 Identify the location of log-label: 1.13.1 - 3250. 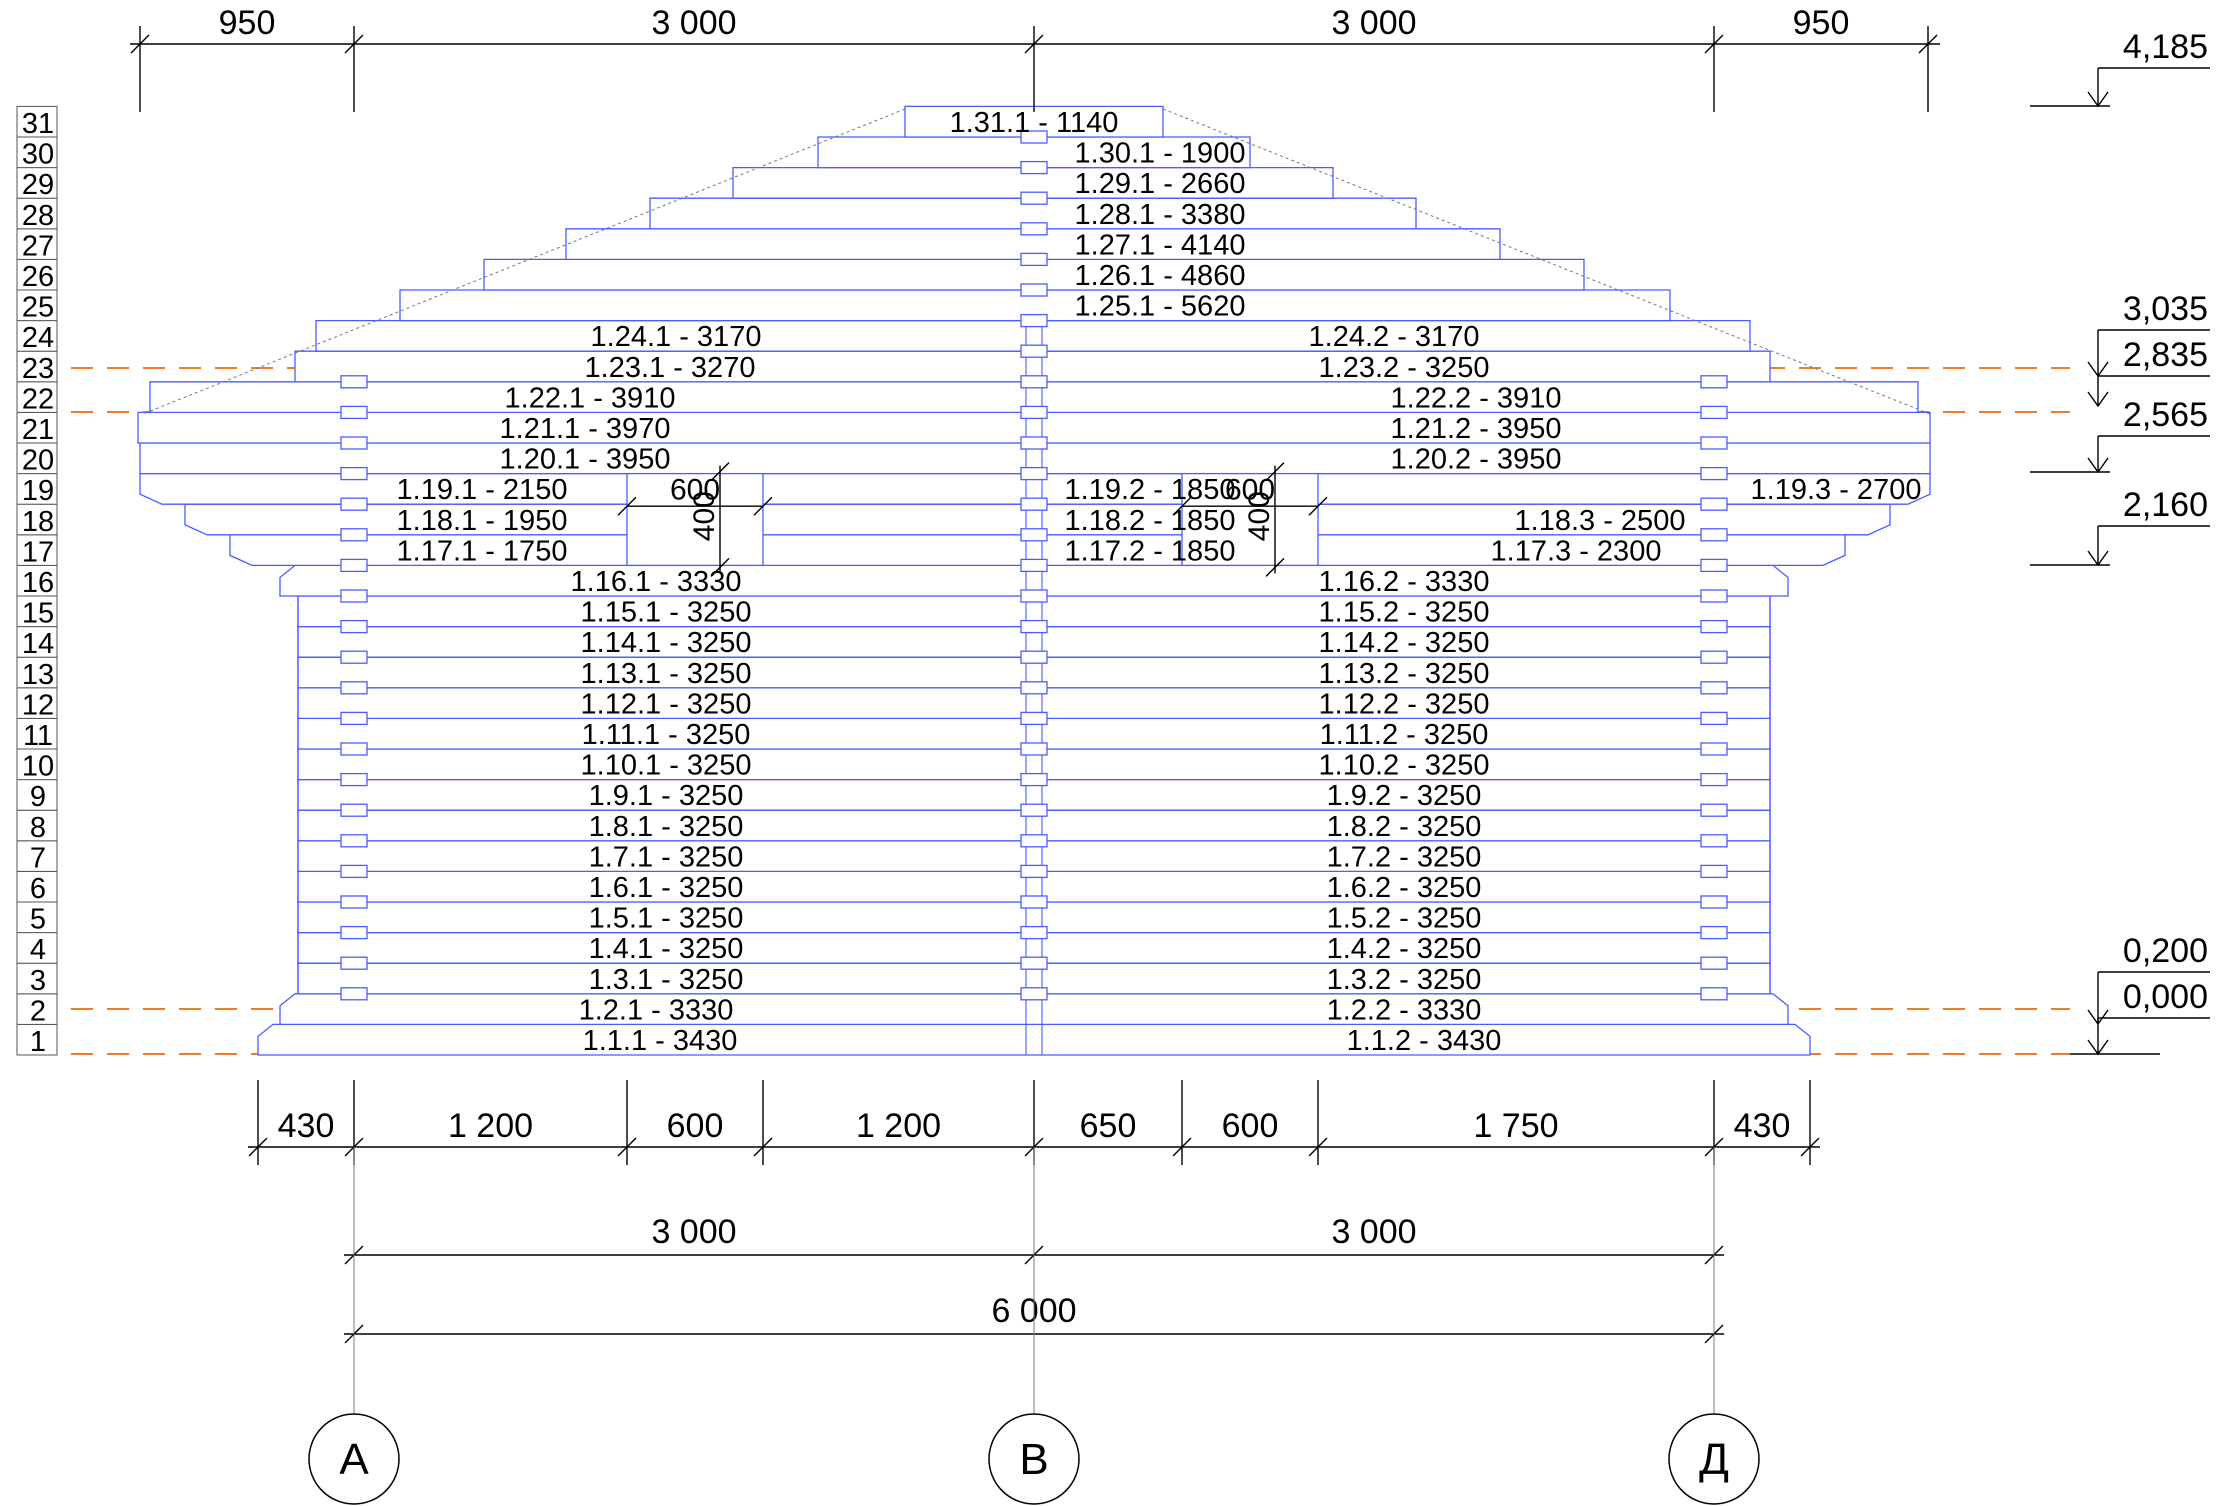
(666, 674).